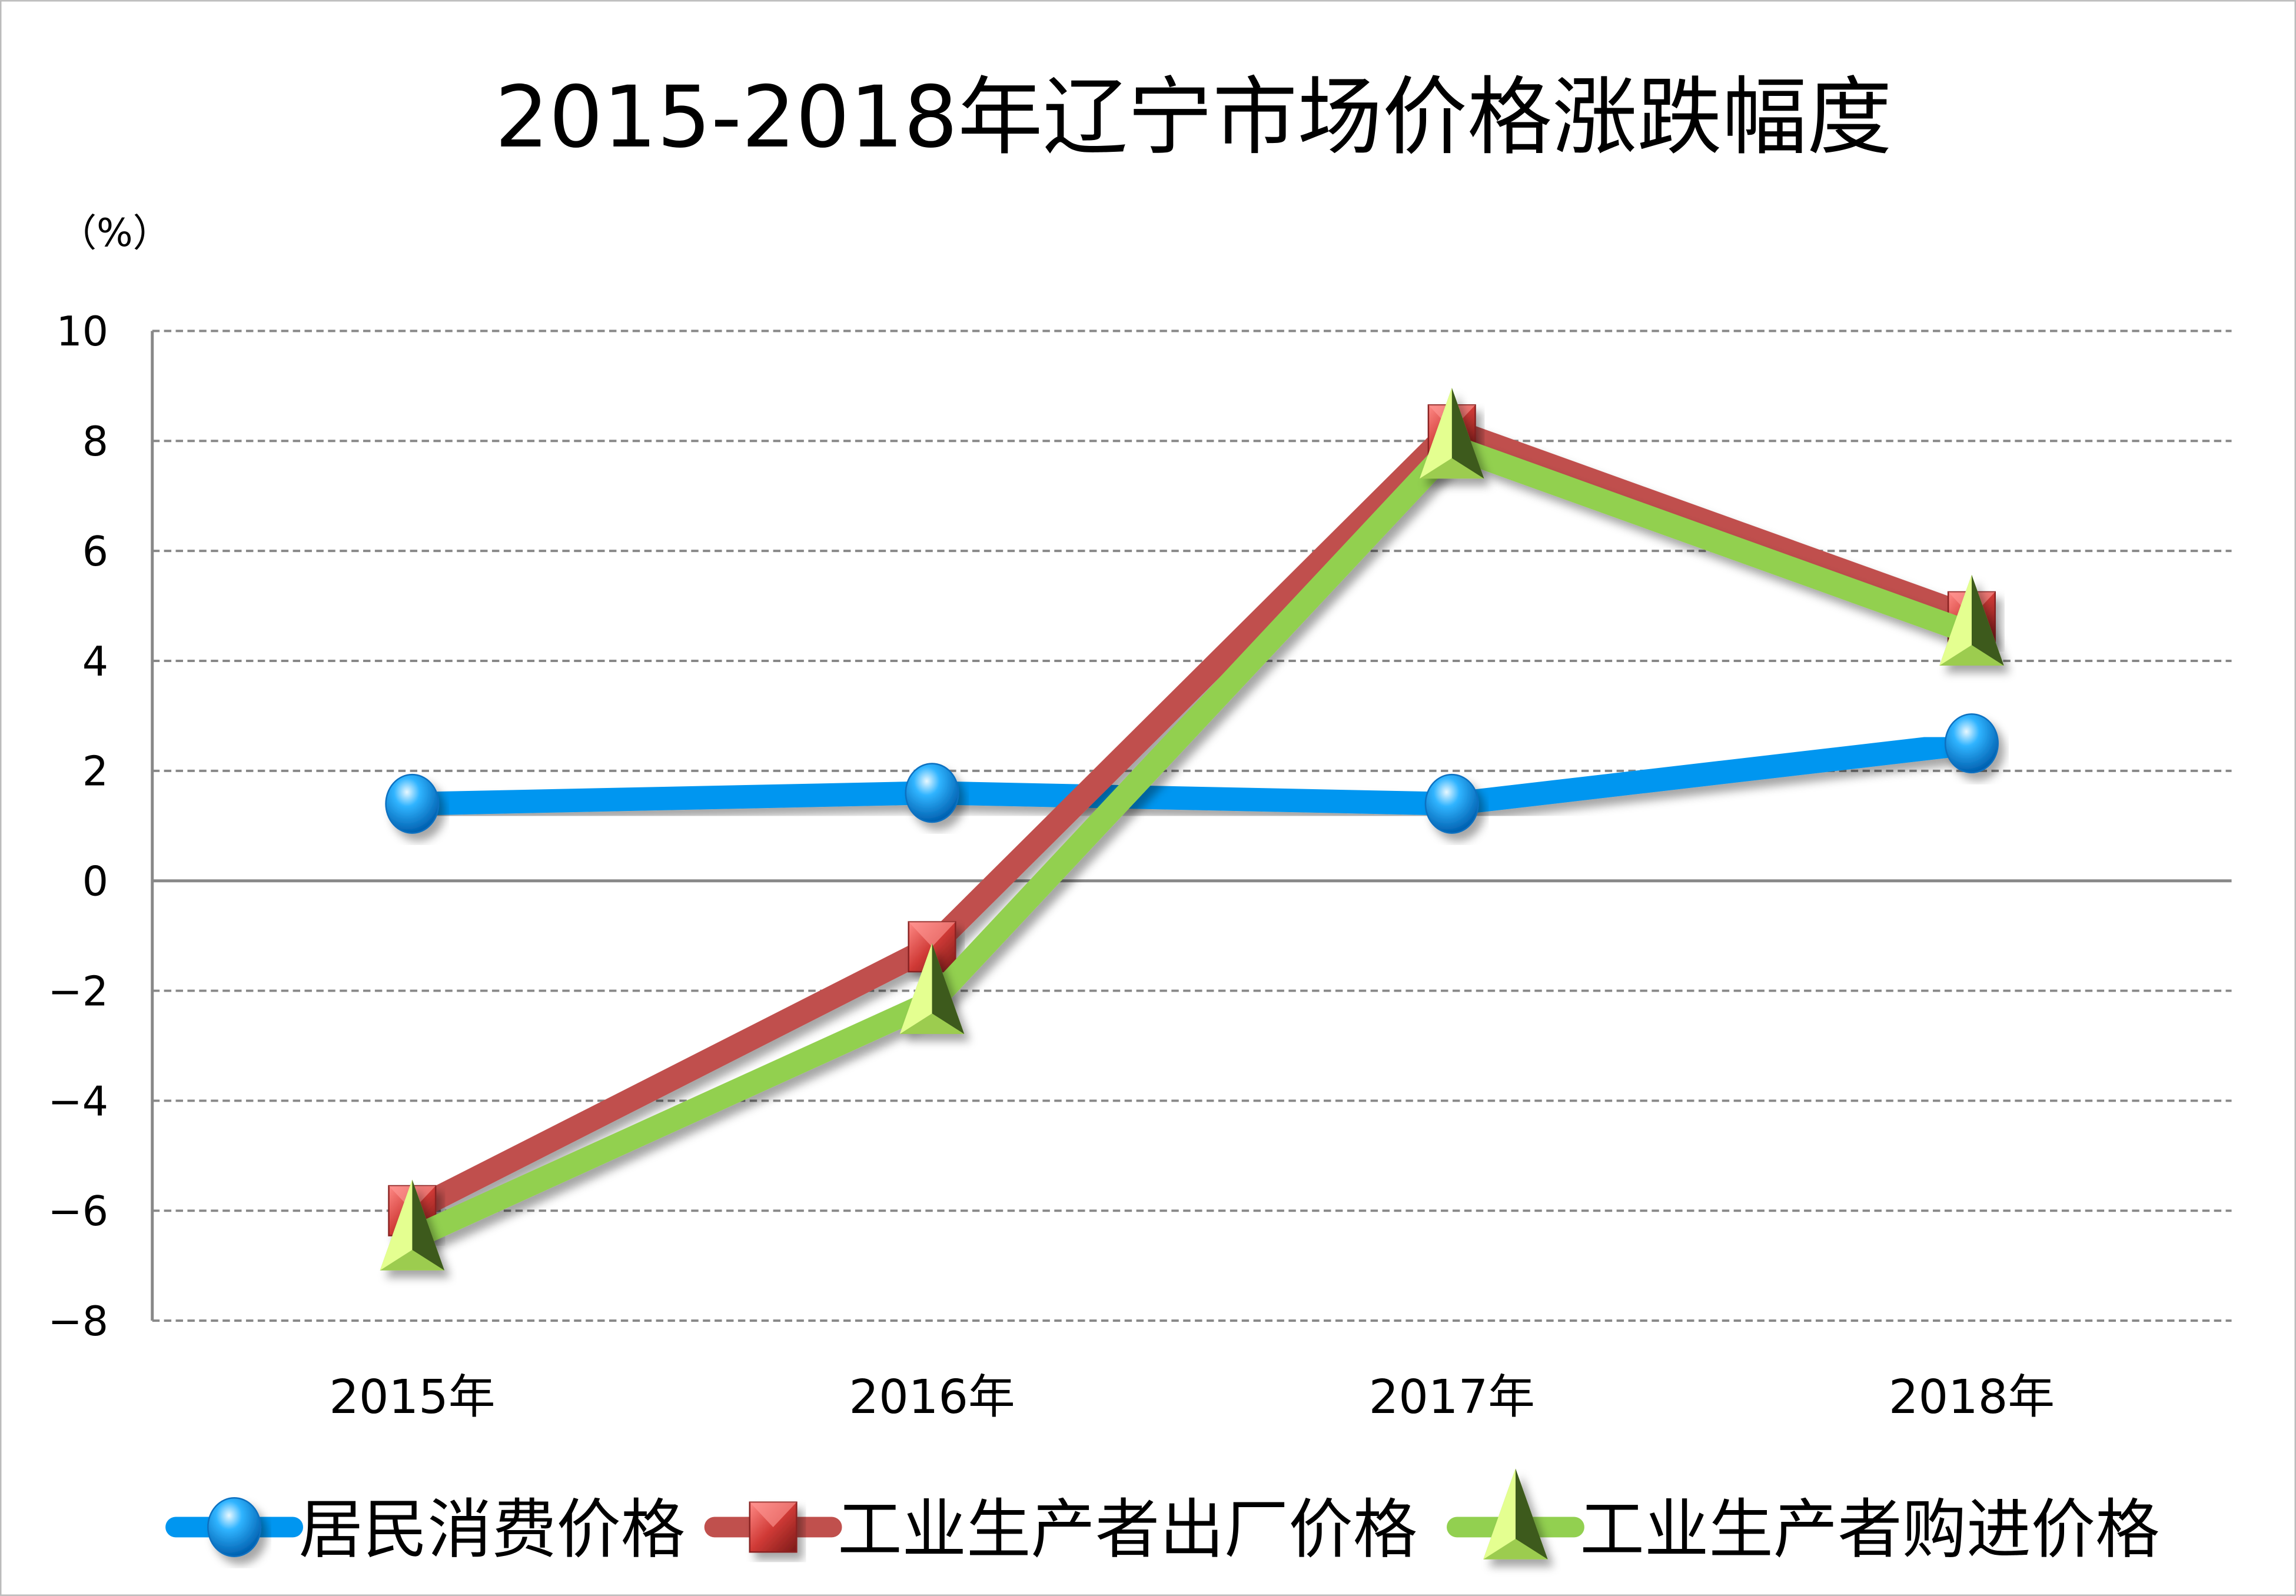 The image size is (2296, 1596). I want to click on legend-item: 工业生产者购进价格, so click(1803, 1518).